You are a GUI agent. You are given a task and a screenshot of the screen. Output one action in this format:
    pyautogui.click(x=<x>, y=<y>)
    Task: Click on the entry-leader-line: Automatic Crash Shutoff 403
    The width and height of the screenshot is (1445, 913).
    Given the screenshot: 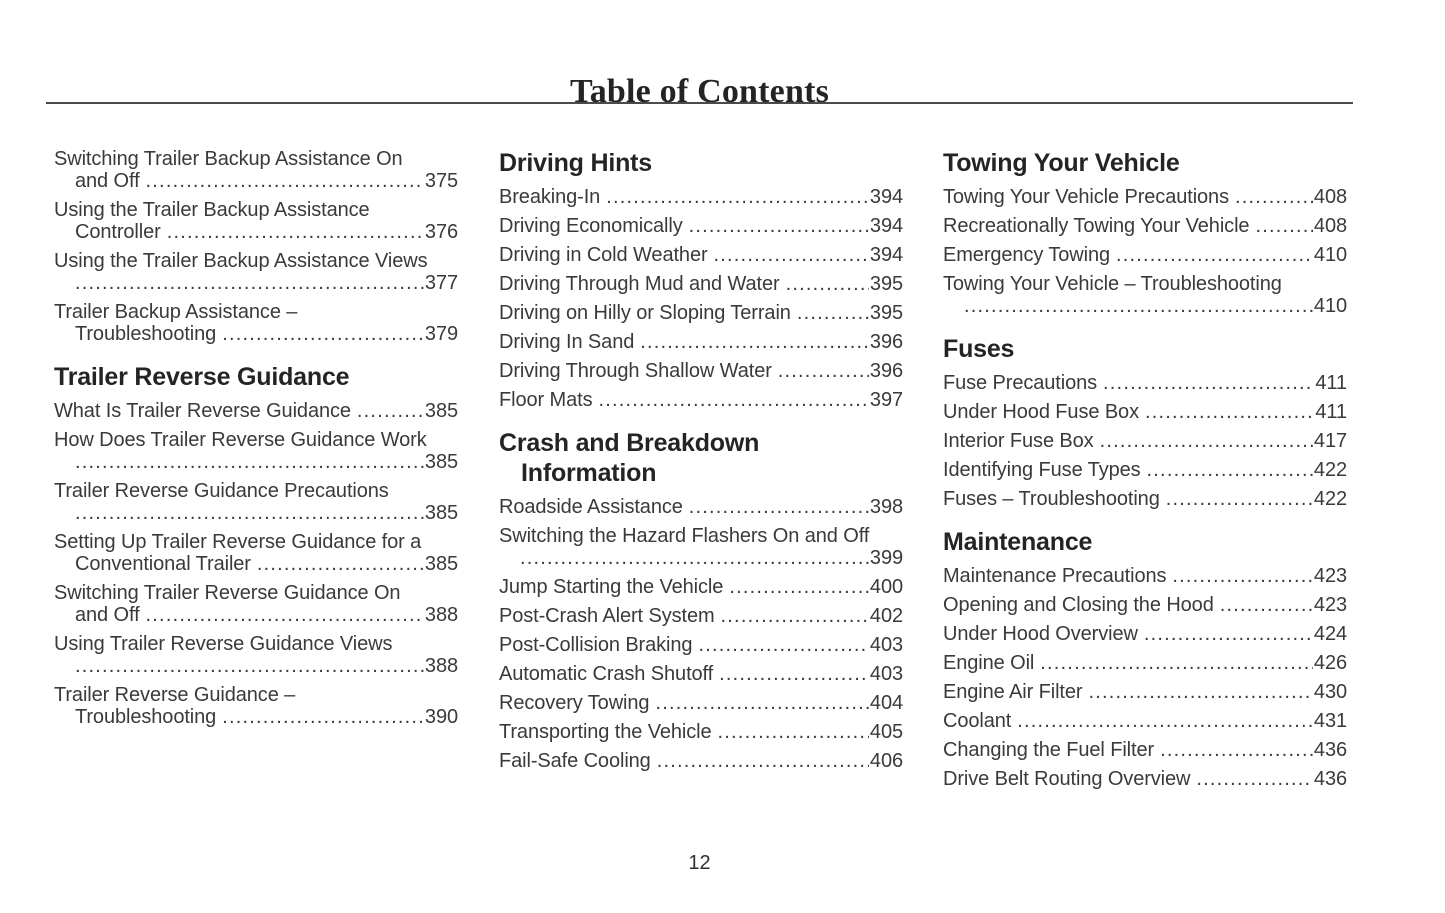 What is the action you would take?
    pyautogui.click(x=701, y=674)
    